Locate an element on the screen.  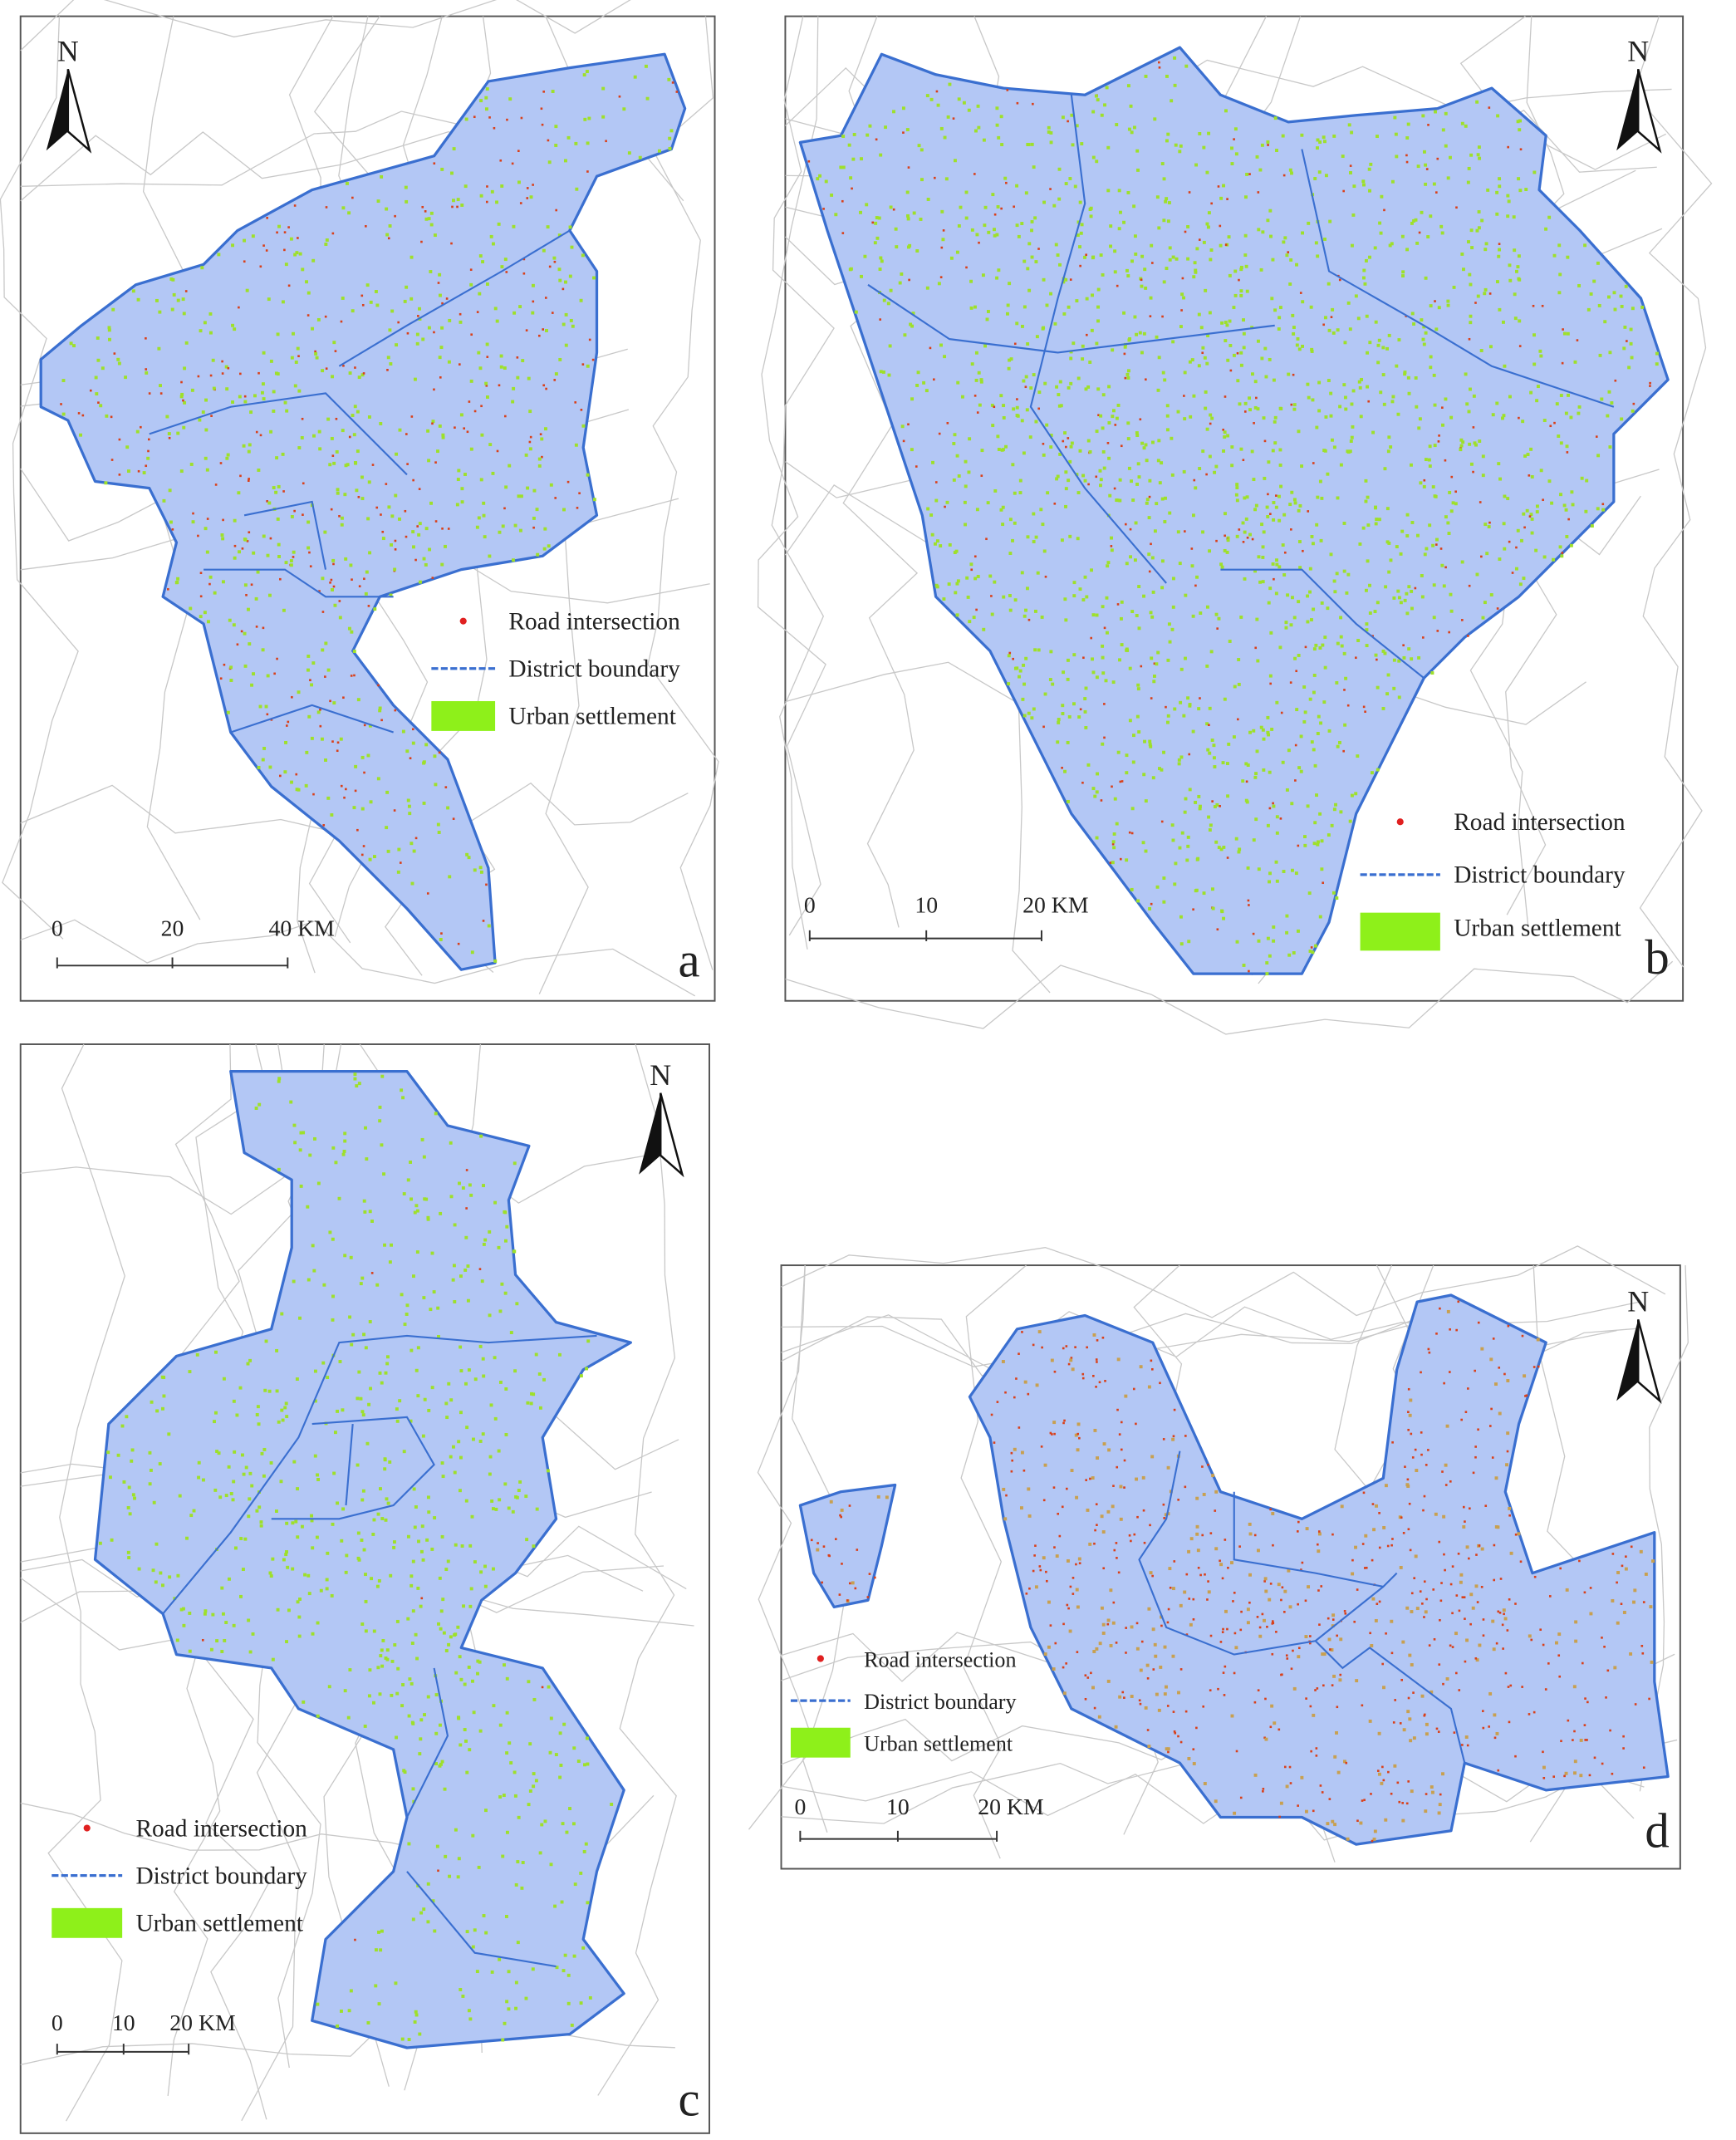
district-boundary is located at coordinates (428, 1742).